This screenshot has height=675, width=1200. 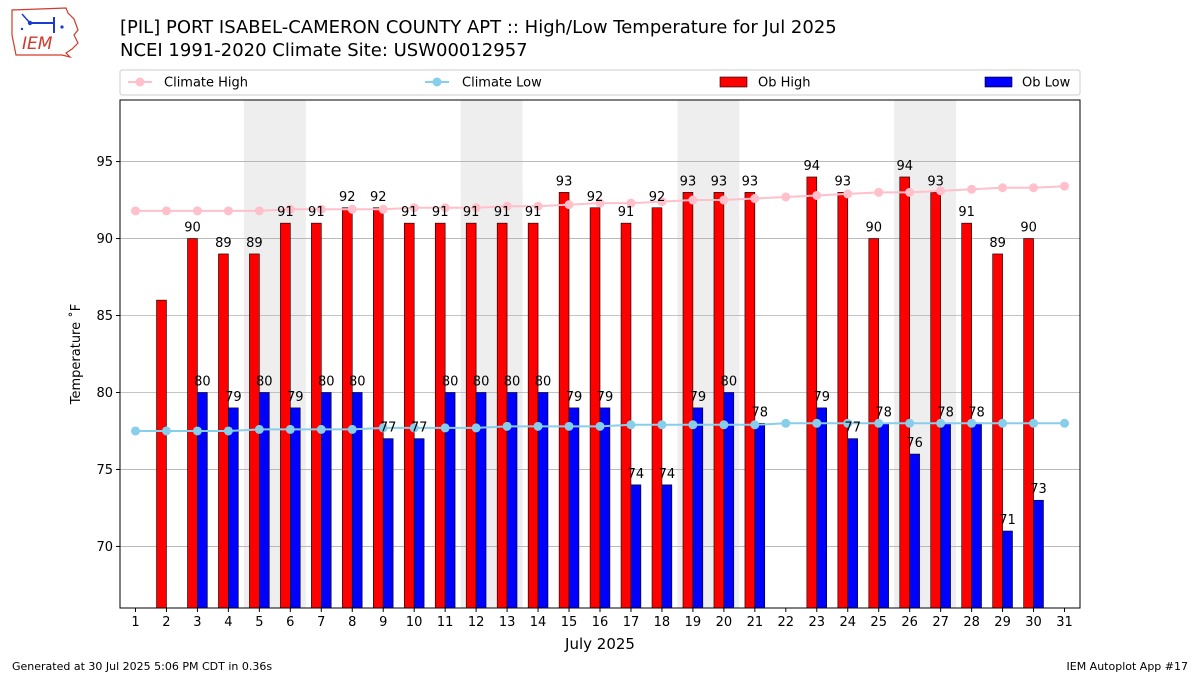 I want to click on x-tick-label-13: 13, so click(x=507, y=622).